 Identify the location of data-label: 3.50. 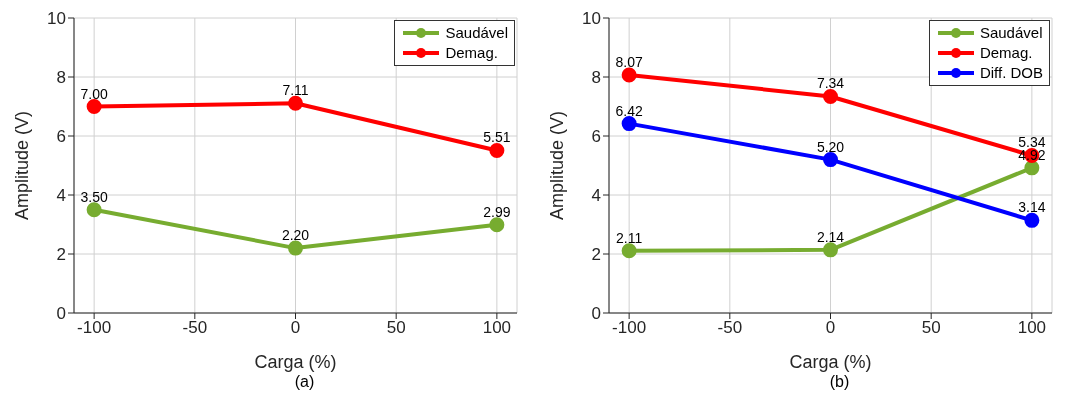
(94, 196).